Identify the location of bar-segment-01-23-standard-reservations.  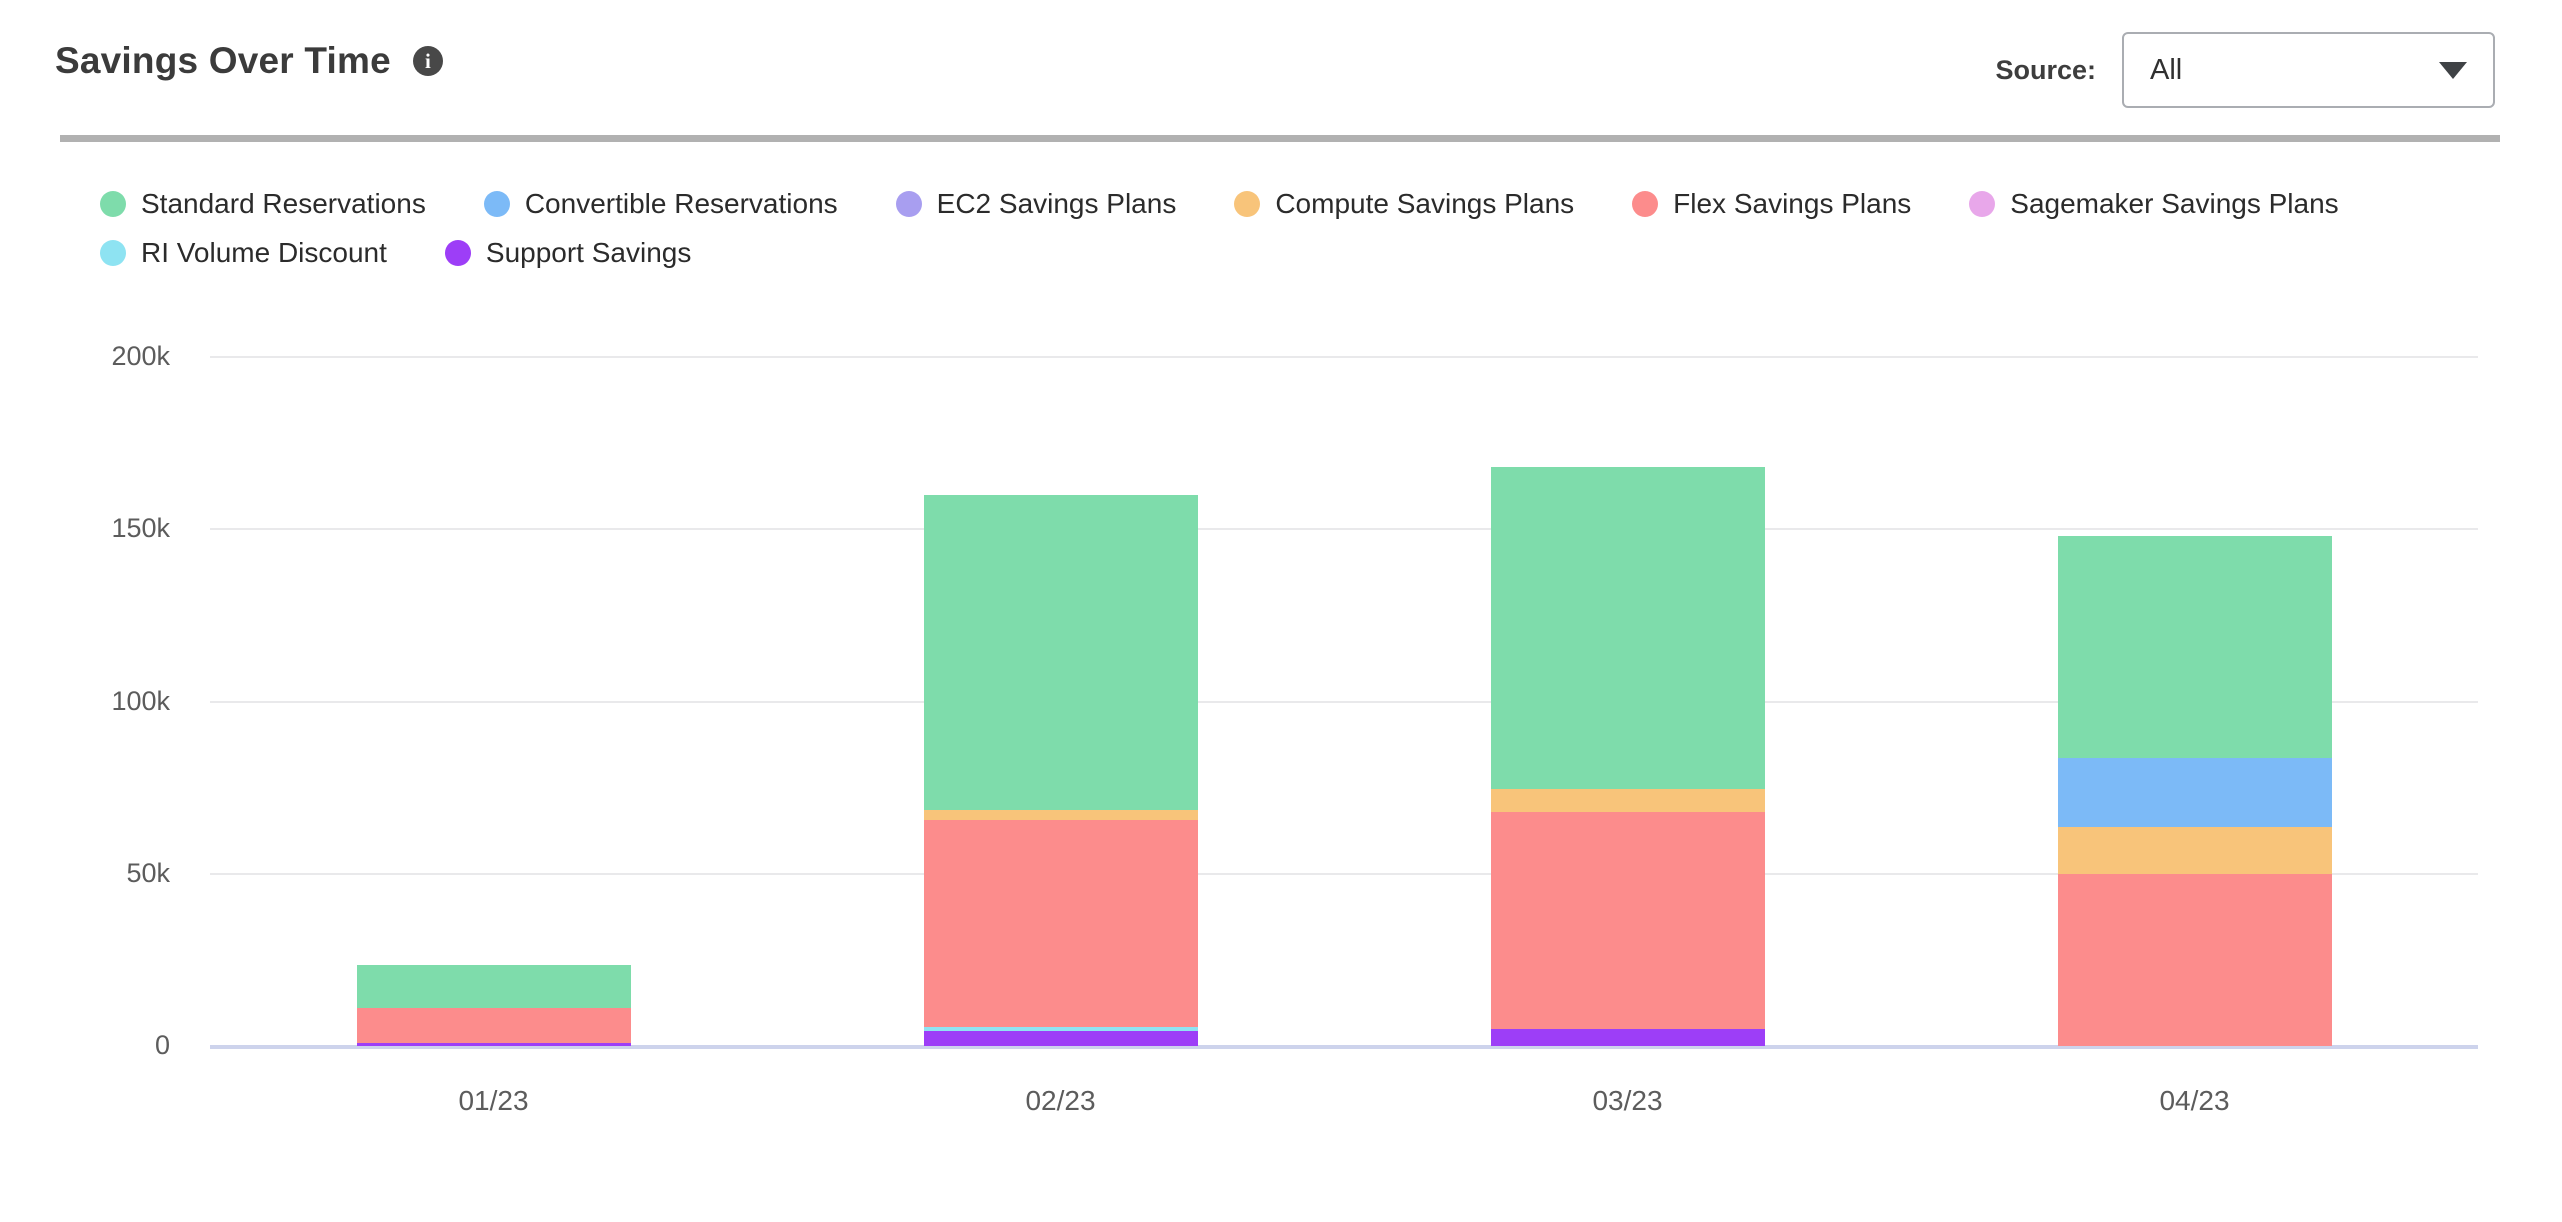
(493, 987).